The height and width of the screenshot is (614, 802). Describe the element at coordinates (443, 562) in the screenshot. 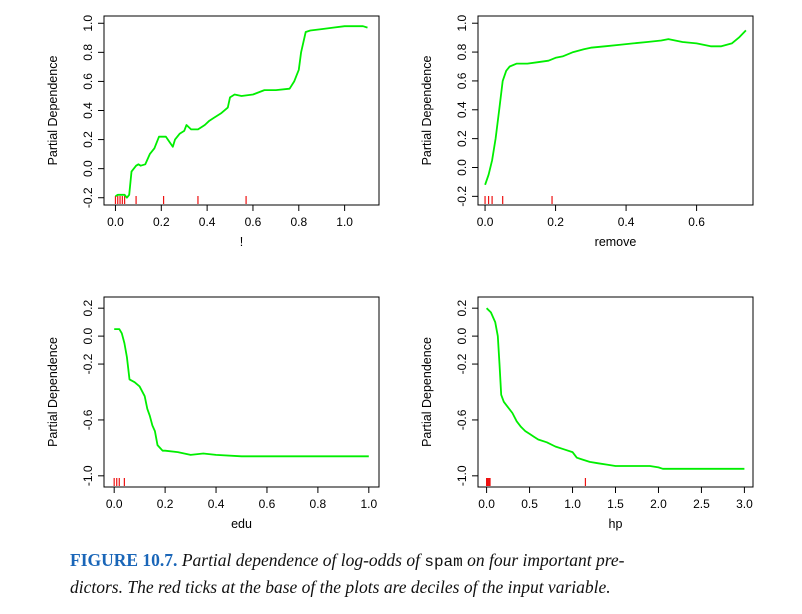

I see `caption-code: spam` at that location.